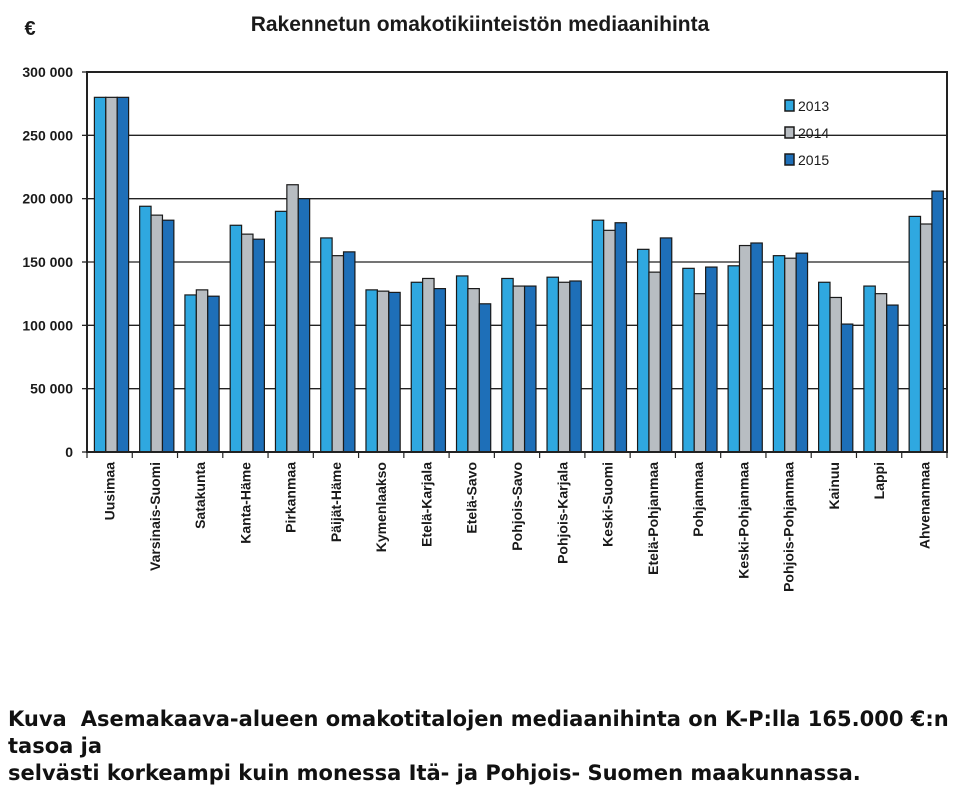  Describe the element at coordinates (472, 498) in the screenshot. I see `x-tick-label: Etelä-Savo` at that location.